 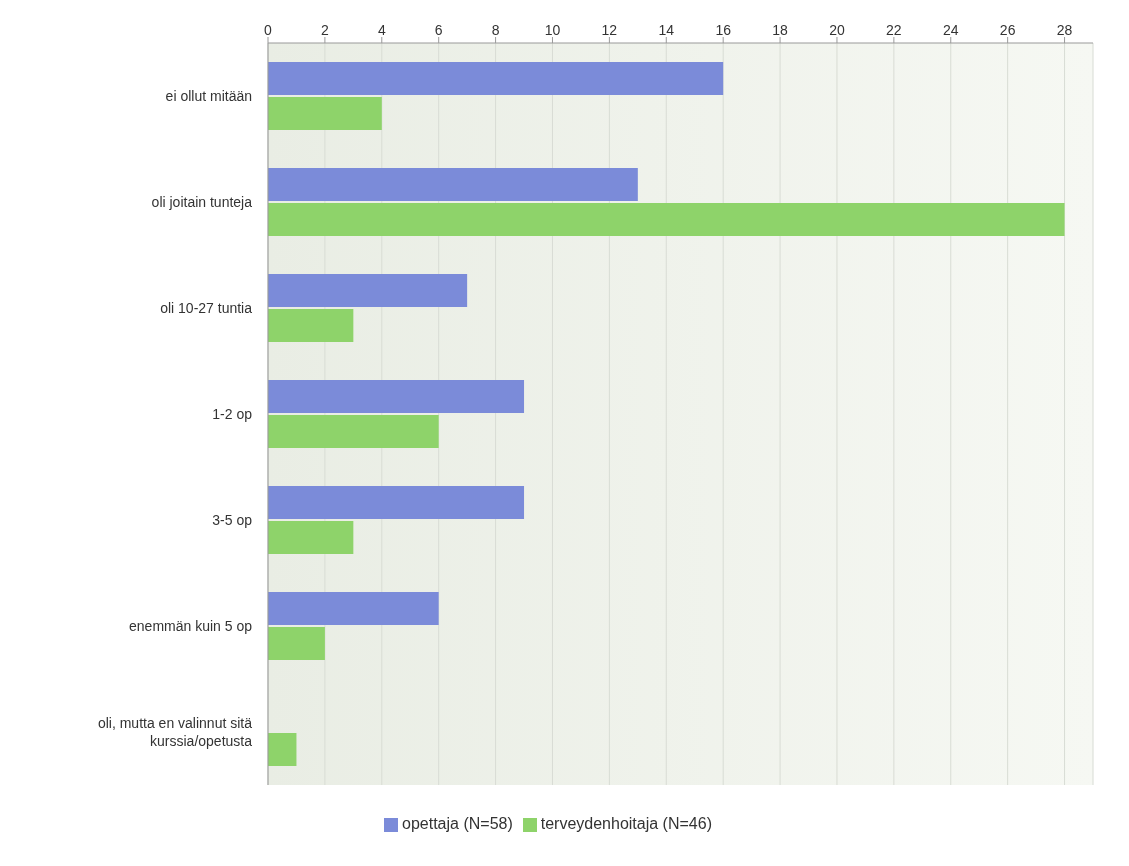 What do you see at coordinates (438, 30) in the screenshot?
I see `x-tick-label: 6` at bounding box center [438, 30].